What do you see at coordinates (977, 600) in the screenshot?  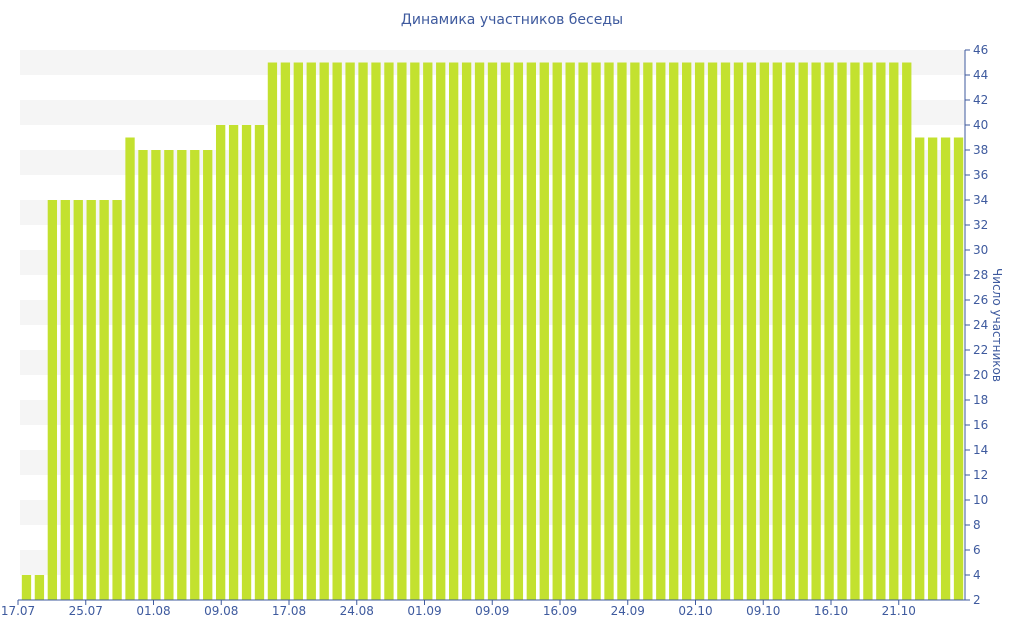 I see `y-tick-label: 2` at bounding box center [977, 600].